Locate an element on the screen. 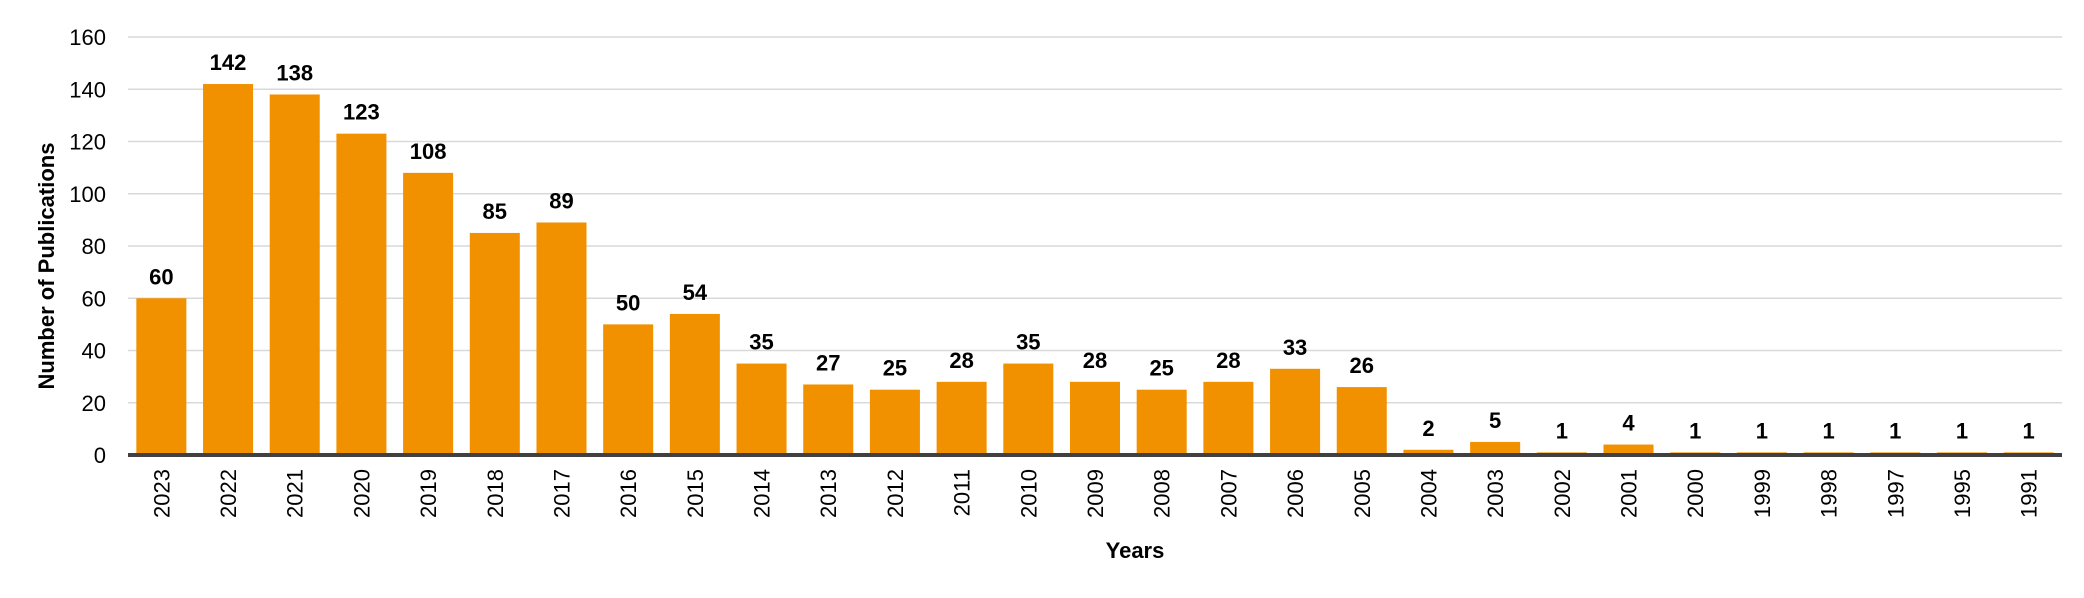 This screenshot has height=598, width=2084. data-label: 54 is located at coordinates (695, 292).